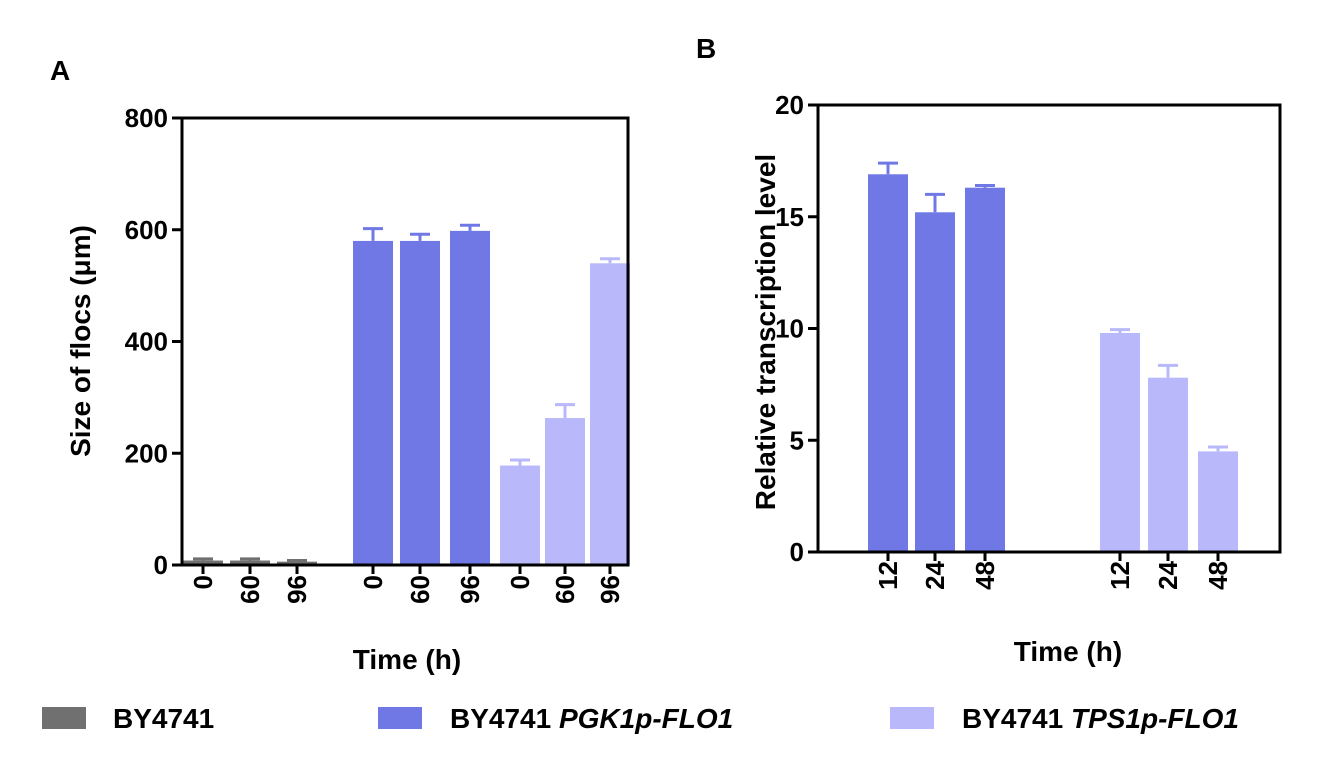 The image size is (1336, 773). I want to click on panel-a-ytick-label: 0, so click(161, 565).